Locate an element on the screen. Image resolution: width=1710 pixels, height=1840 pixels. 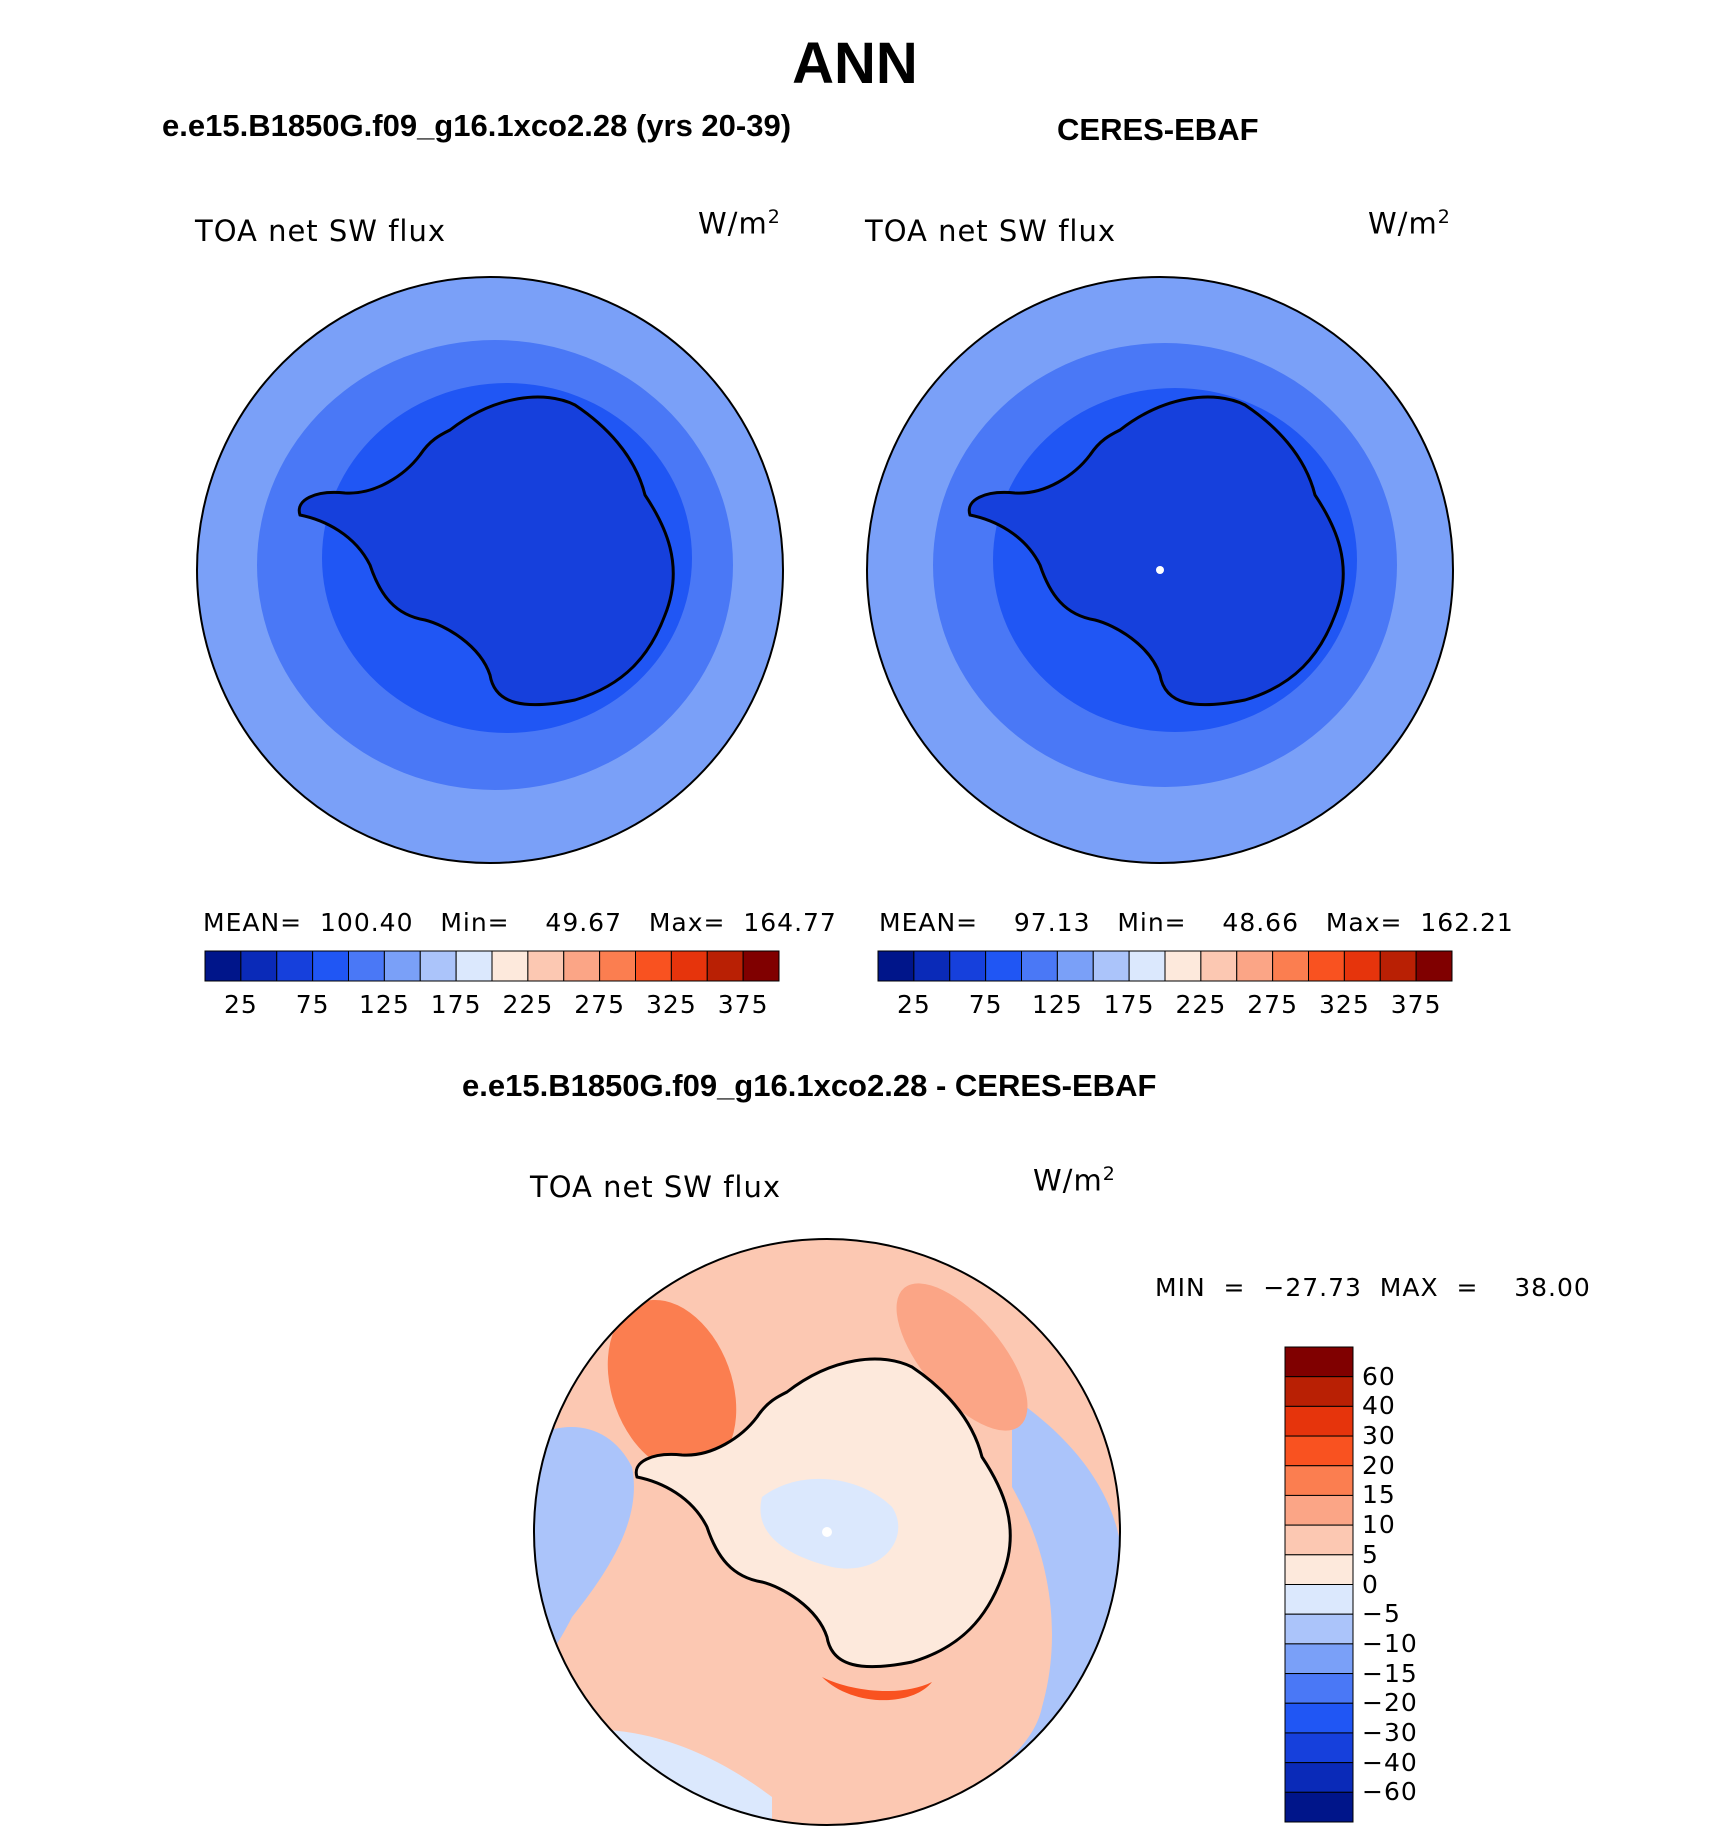
colorbar-tick-label: 40 is located at coordinates (1379, 1406).